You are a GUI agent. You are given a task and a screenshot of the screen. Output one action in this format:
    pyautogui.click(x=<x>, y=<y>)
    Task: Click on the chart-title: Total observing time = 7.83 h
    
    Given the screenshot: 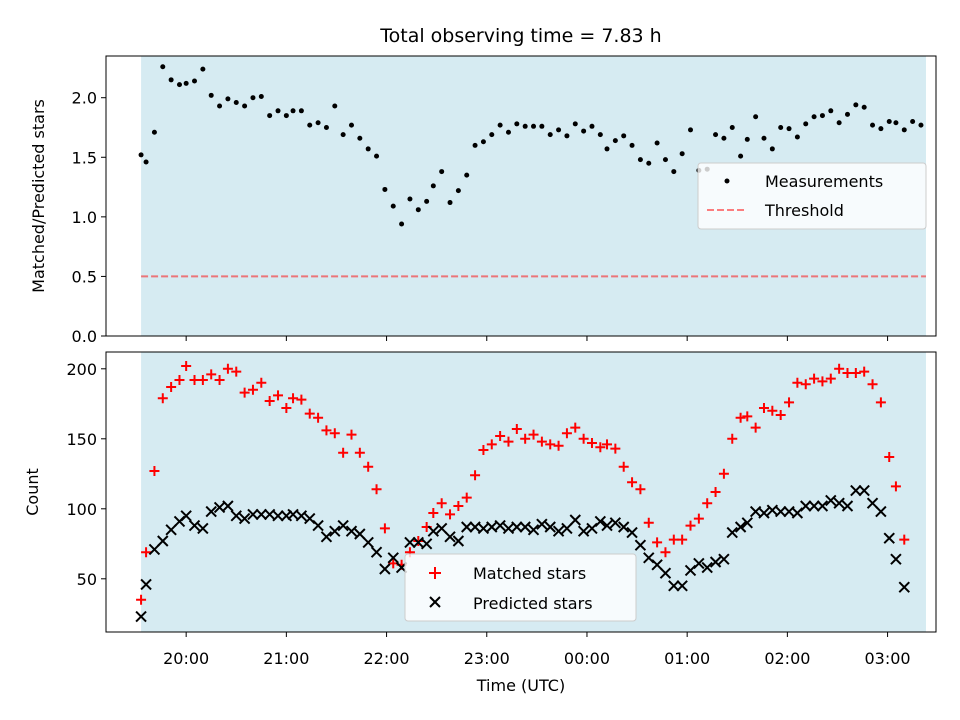 What is the action you would take?
    pyautogui.click(x=520, y=36)
    